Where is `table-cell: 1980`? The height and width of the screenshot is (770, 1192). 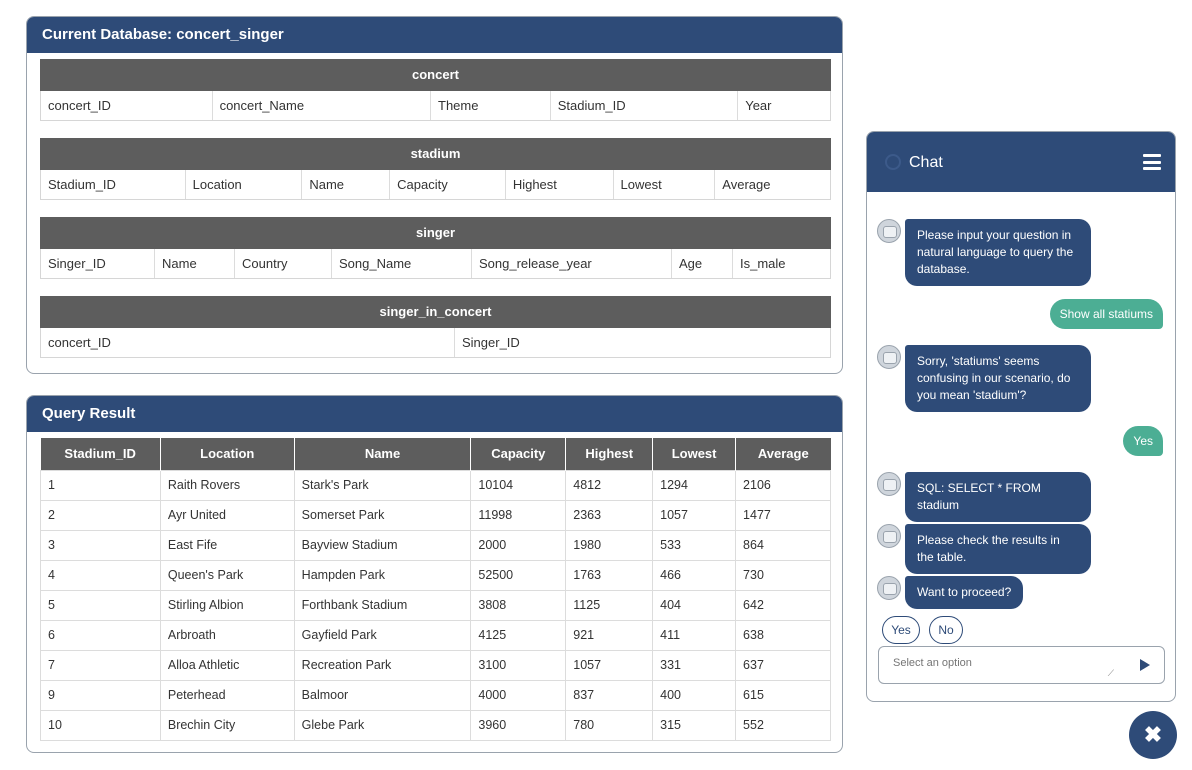
table-cell: 1980 is located at coordinates (609, 545).